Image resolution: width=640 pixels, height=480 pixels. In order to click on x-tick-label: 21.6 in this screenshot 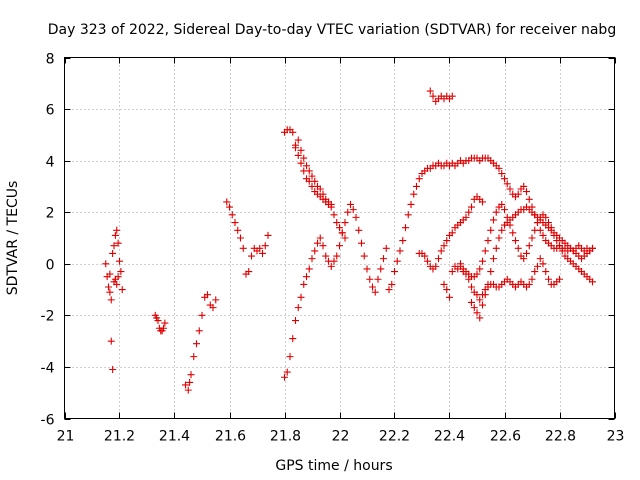, I will do `click(230, 437)`.